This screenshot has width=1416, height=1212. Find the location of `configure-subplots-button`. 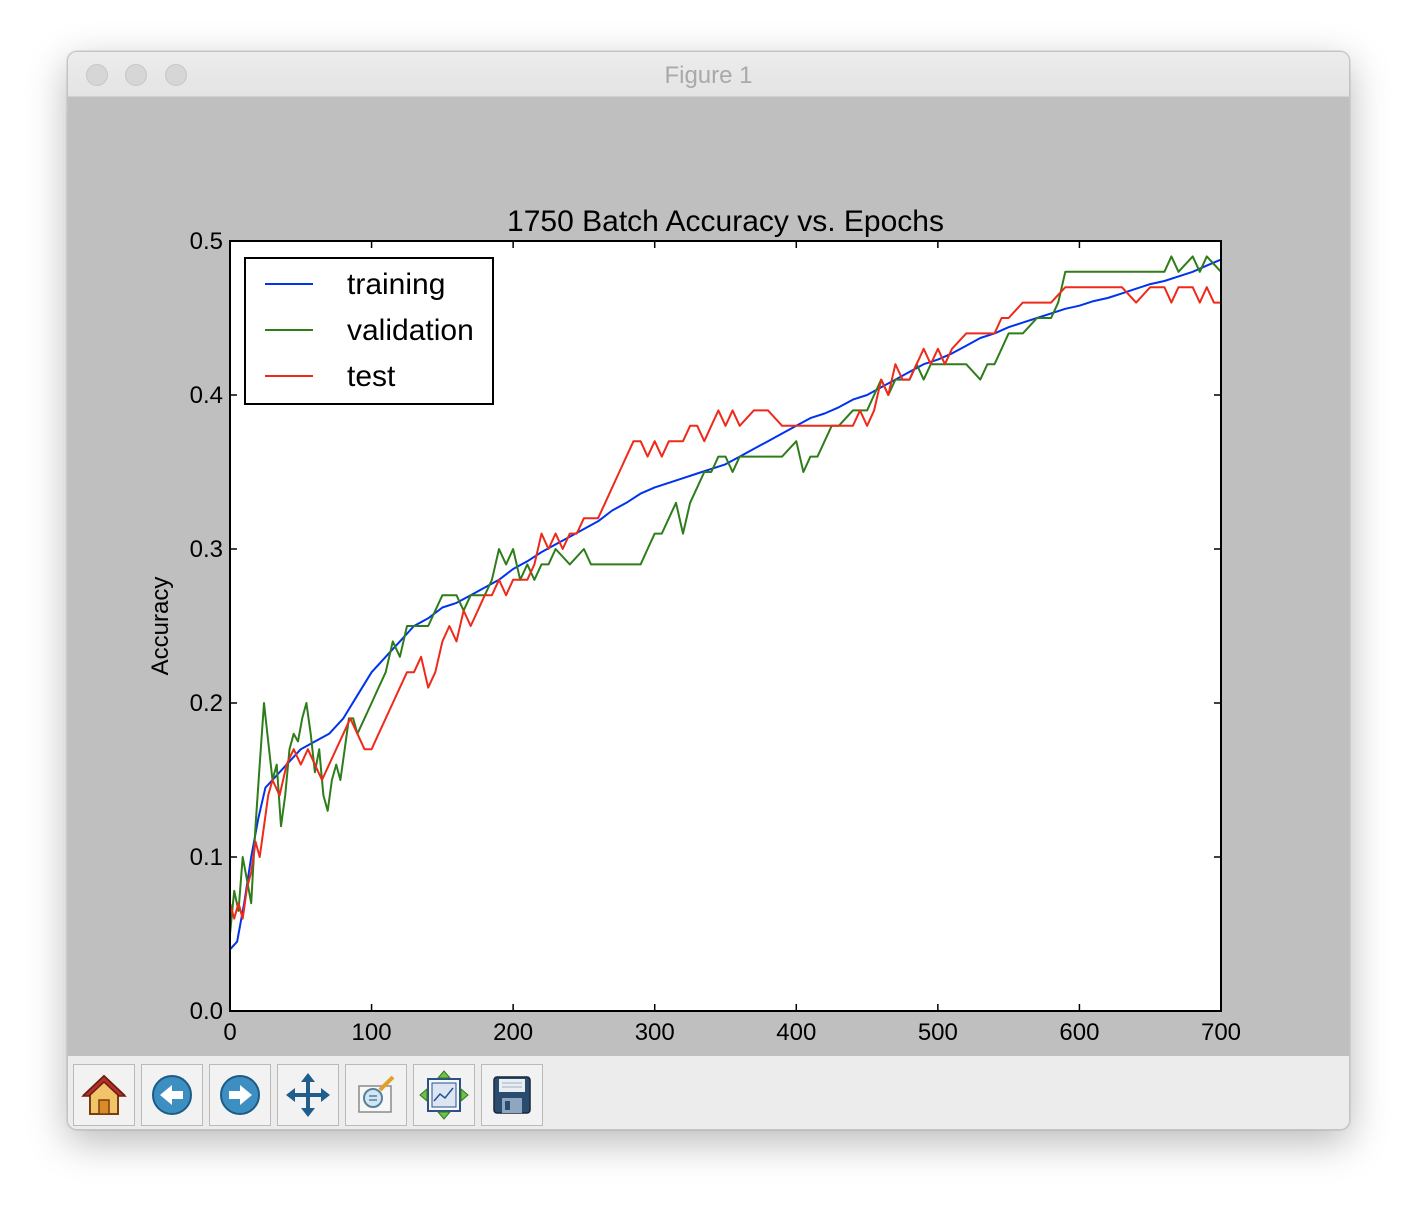

configure-subplots-button is located at coordinates (444, 1095).